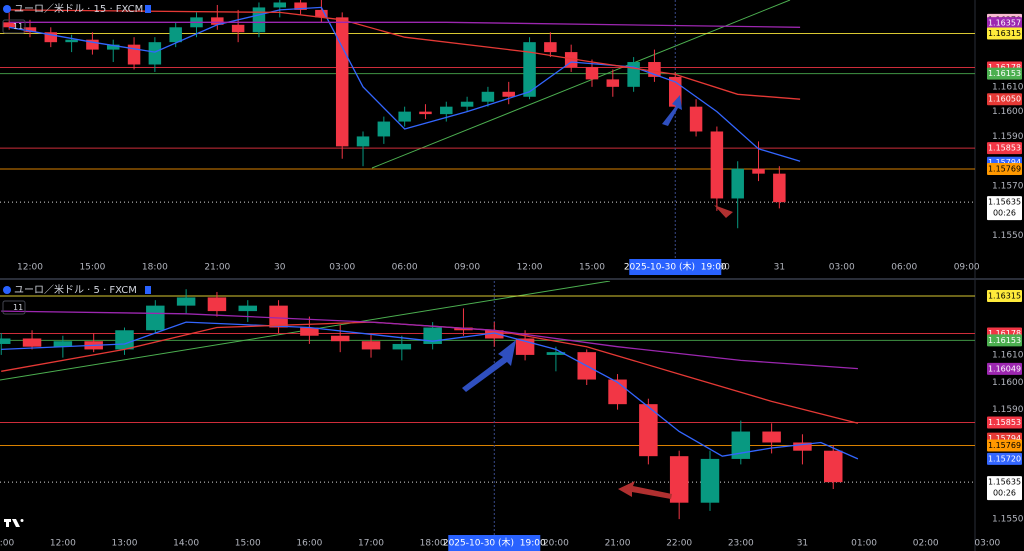 This screenshot has height=551, width=1024. What do you see at coordinates (371, 544) in the screenshot?
I see `x-tick-label: 17:00` at bounding box center [371, 544].